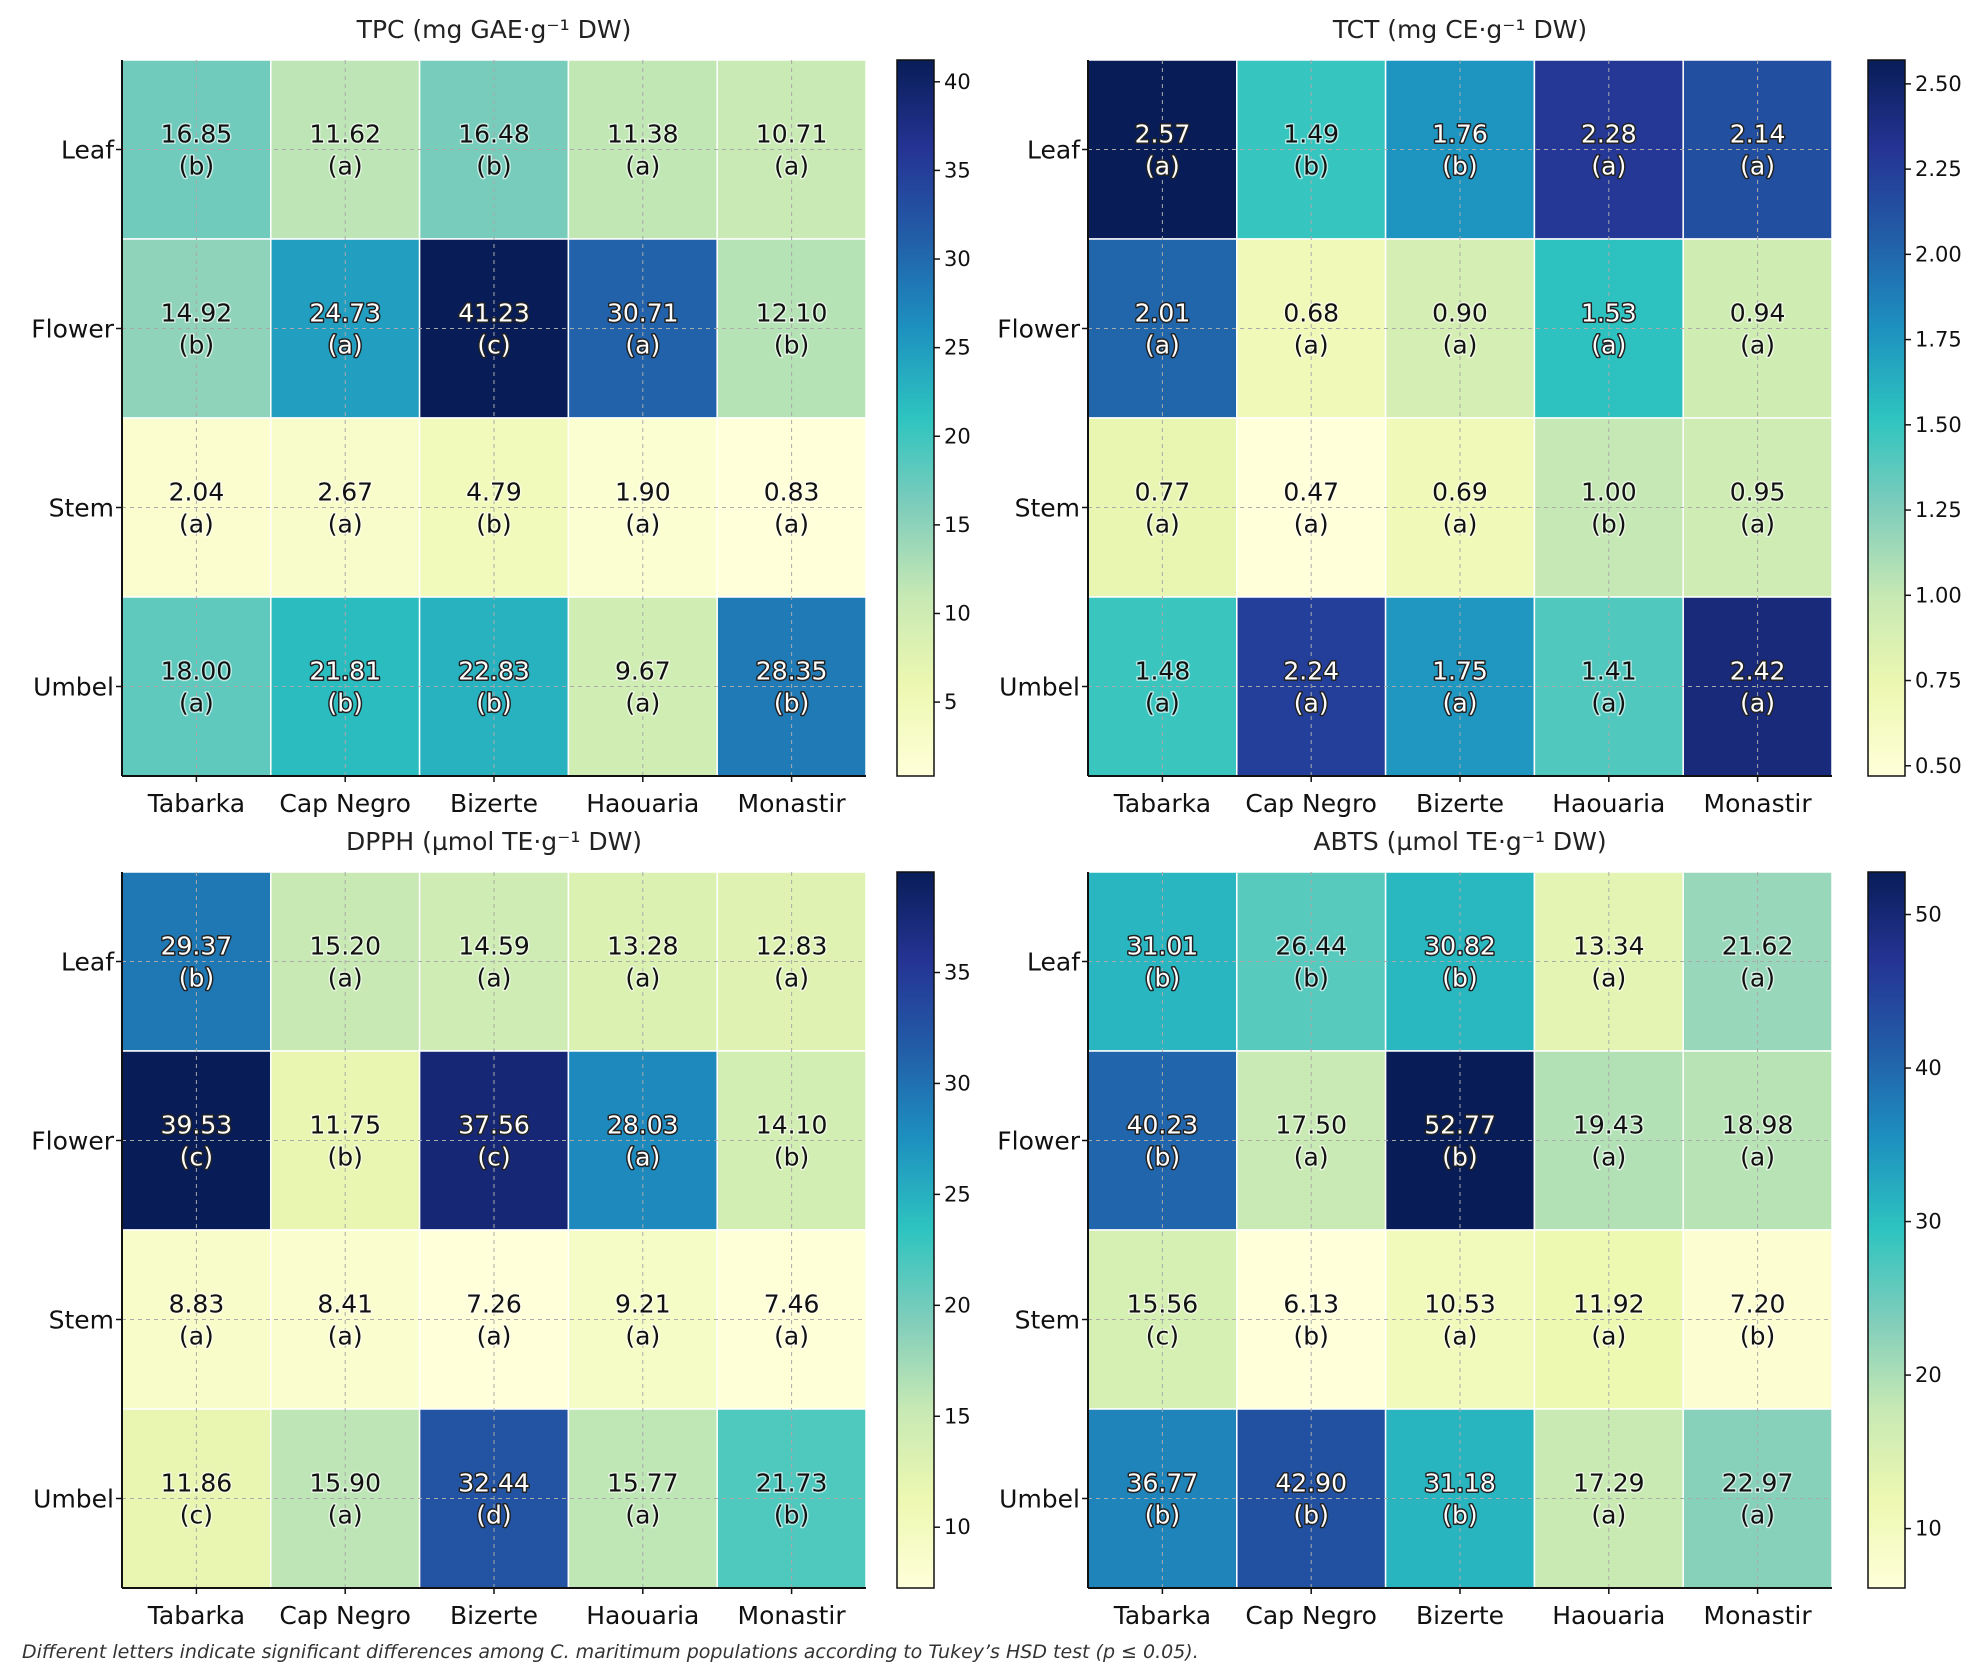 This screenshot has width=1976, height=1668. Describe the element at coordinates (1938, 340) in the screenshot. I see `colorbar-tick-label: 1.75` at that location.